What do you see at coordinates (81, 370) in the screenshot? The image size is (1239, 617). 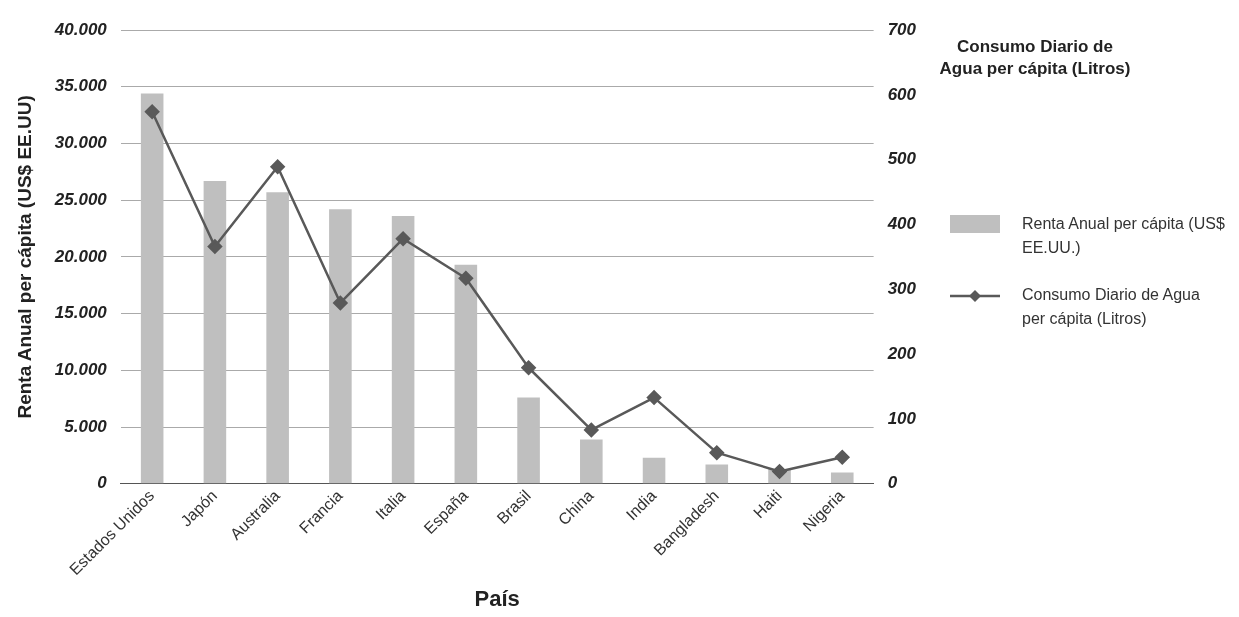 I see `y-tick-label: 10.000` at bounding box center [81, 370].